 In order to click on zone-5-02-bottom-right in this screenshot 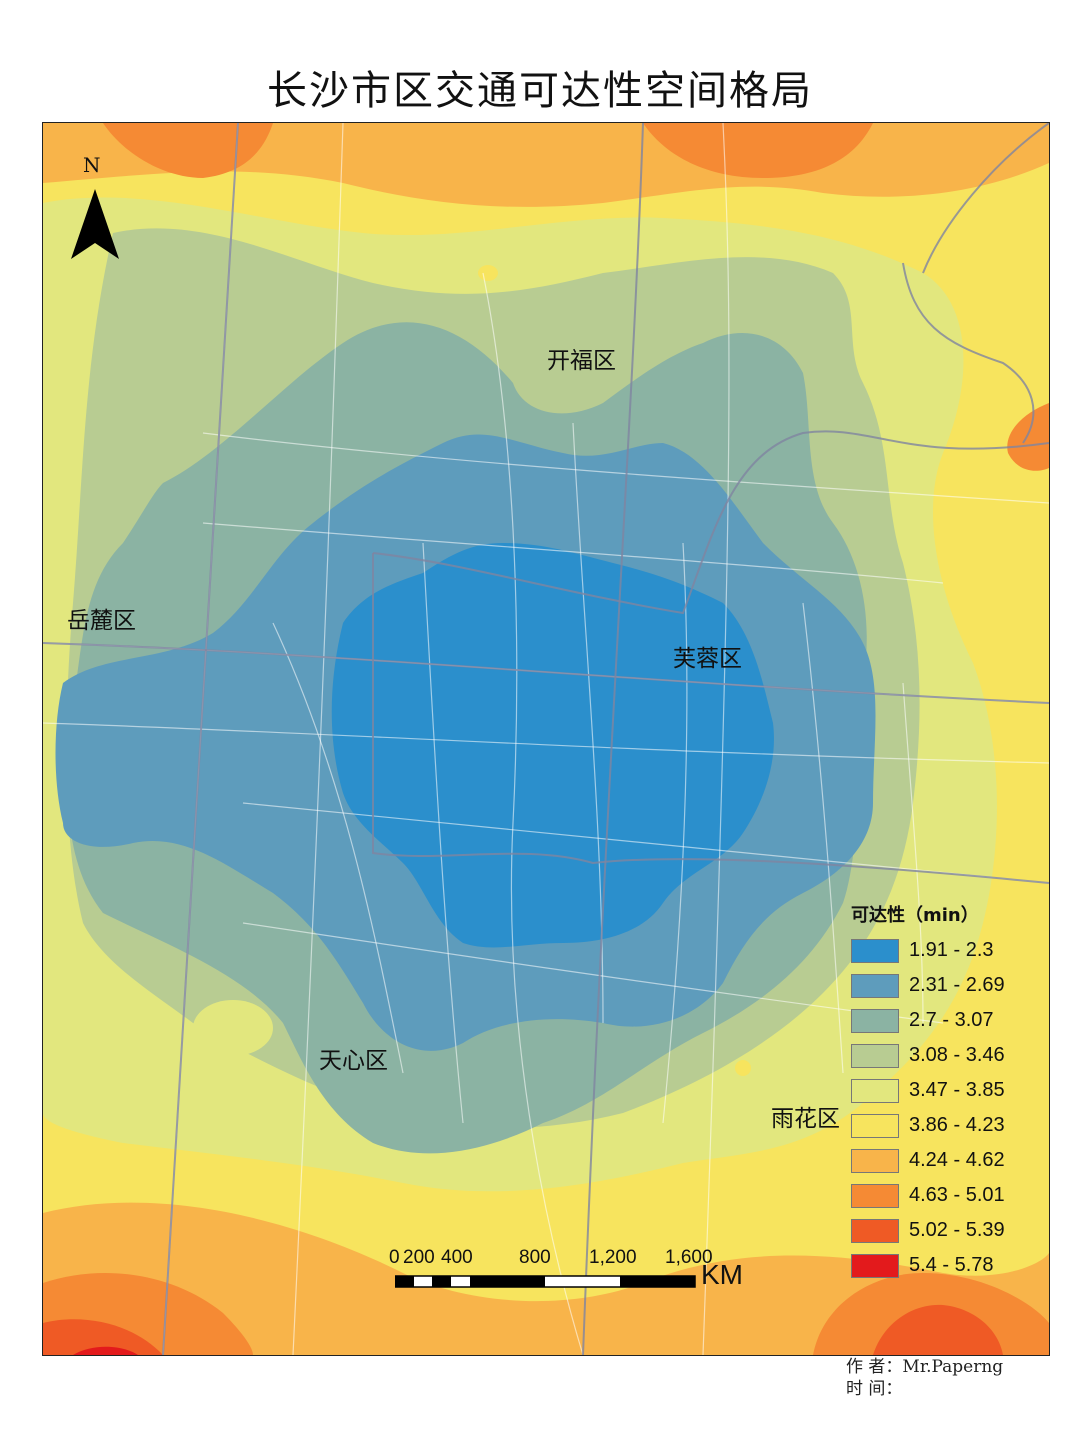, I will do `click(938, 1329)`.